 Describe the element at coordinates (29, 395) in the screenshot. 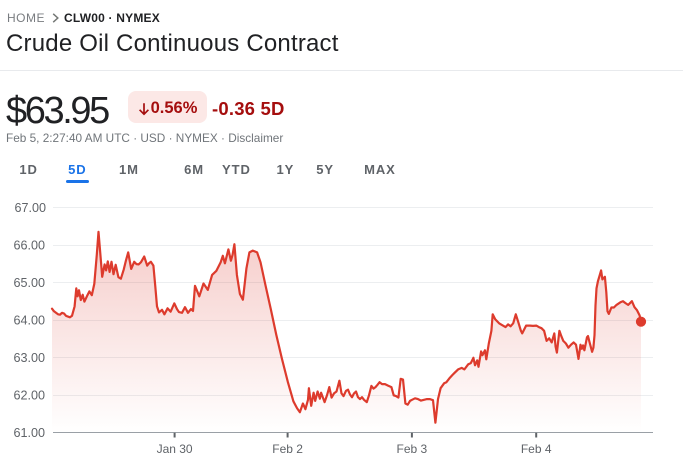

I see `svg-text: 62.00` at that location.